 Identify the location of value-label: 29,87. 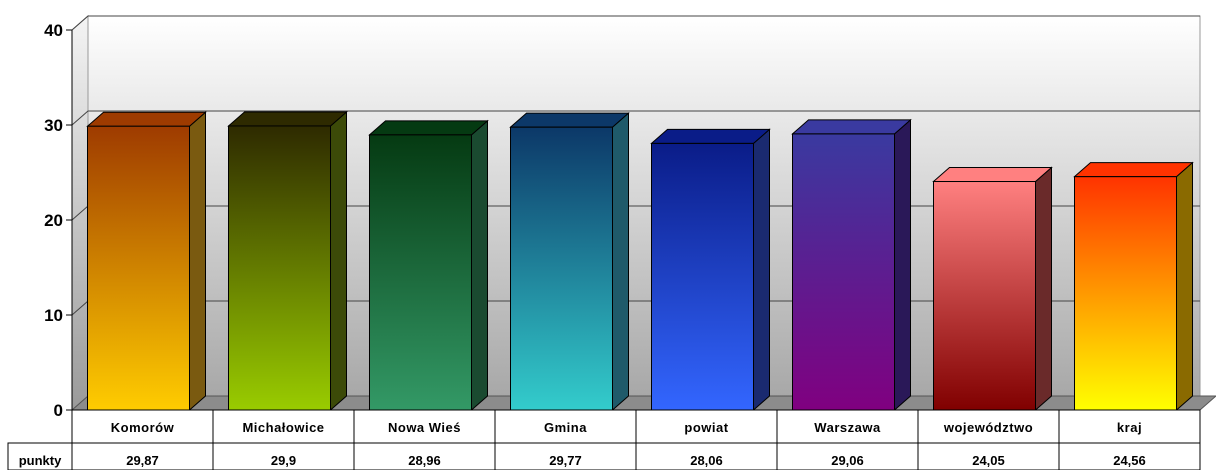
(142, 460).